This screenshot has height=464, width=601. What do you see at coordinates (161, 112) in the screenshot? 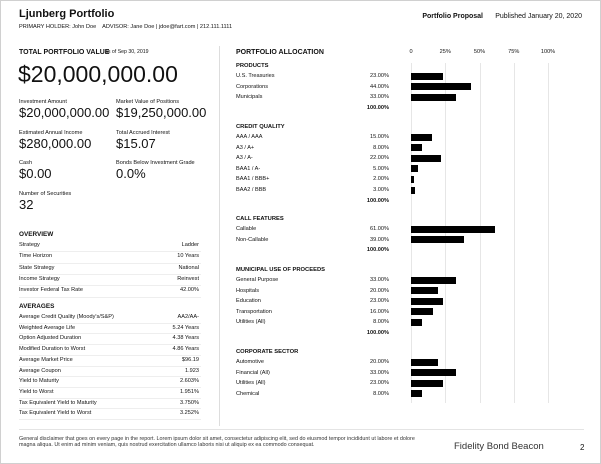
I see `metric-value: $19,250,000.00` at bounding box center [161, 112].